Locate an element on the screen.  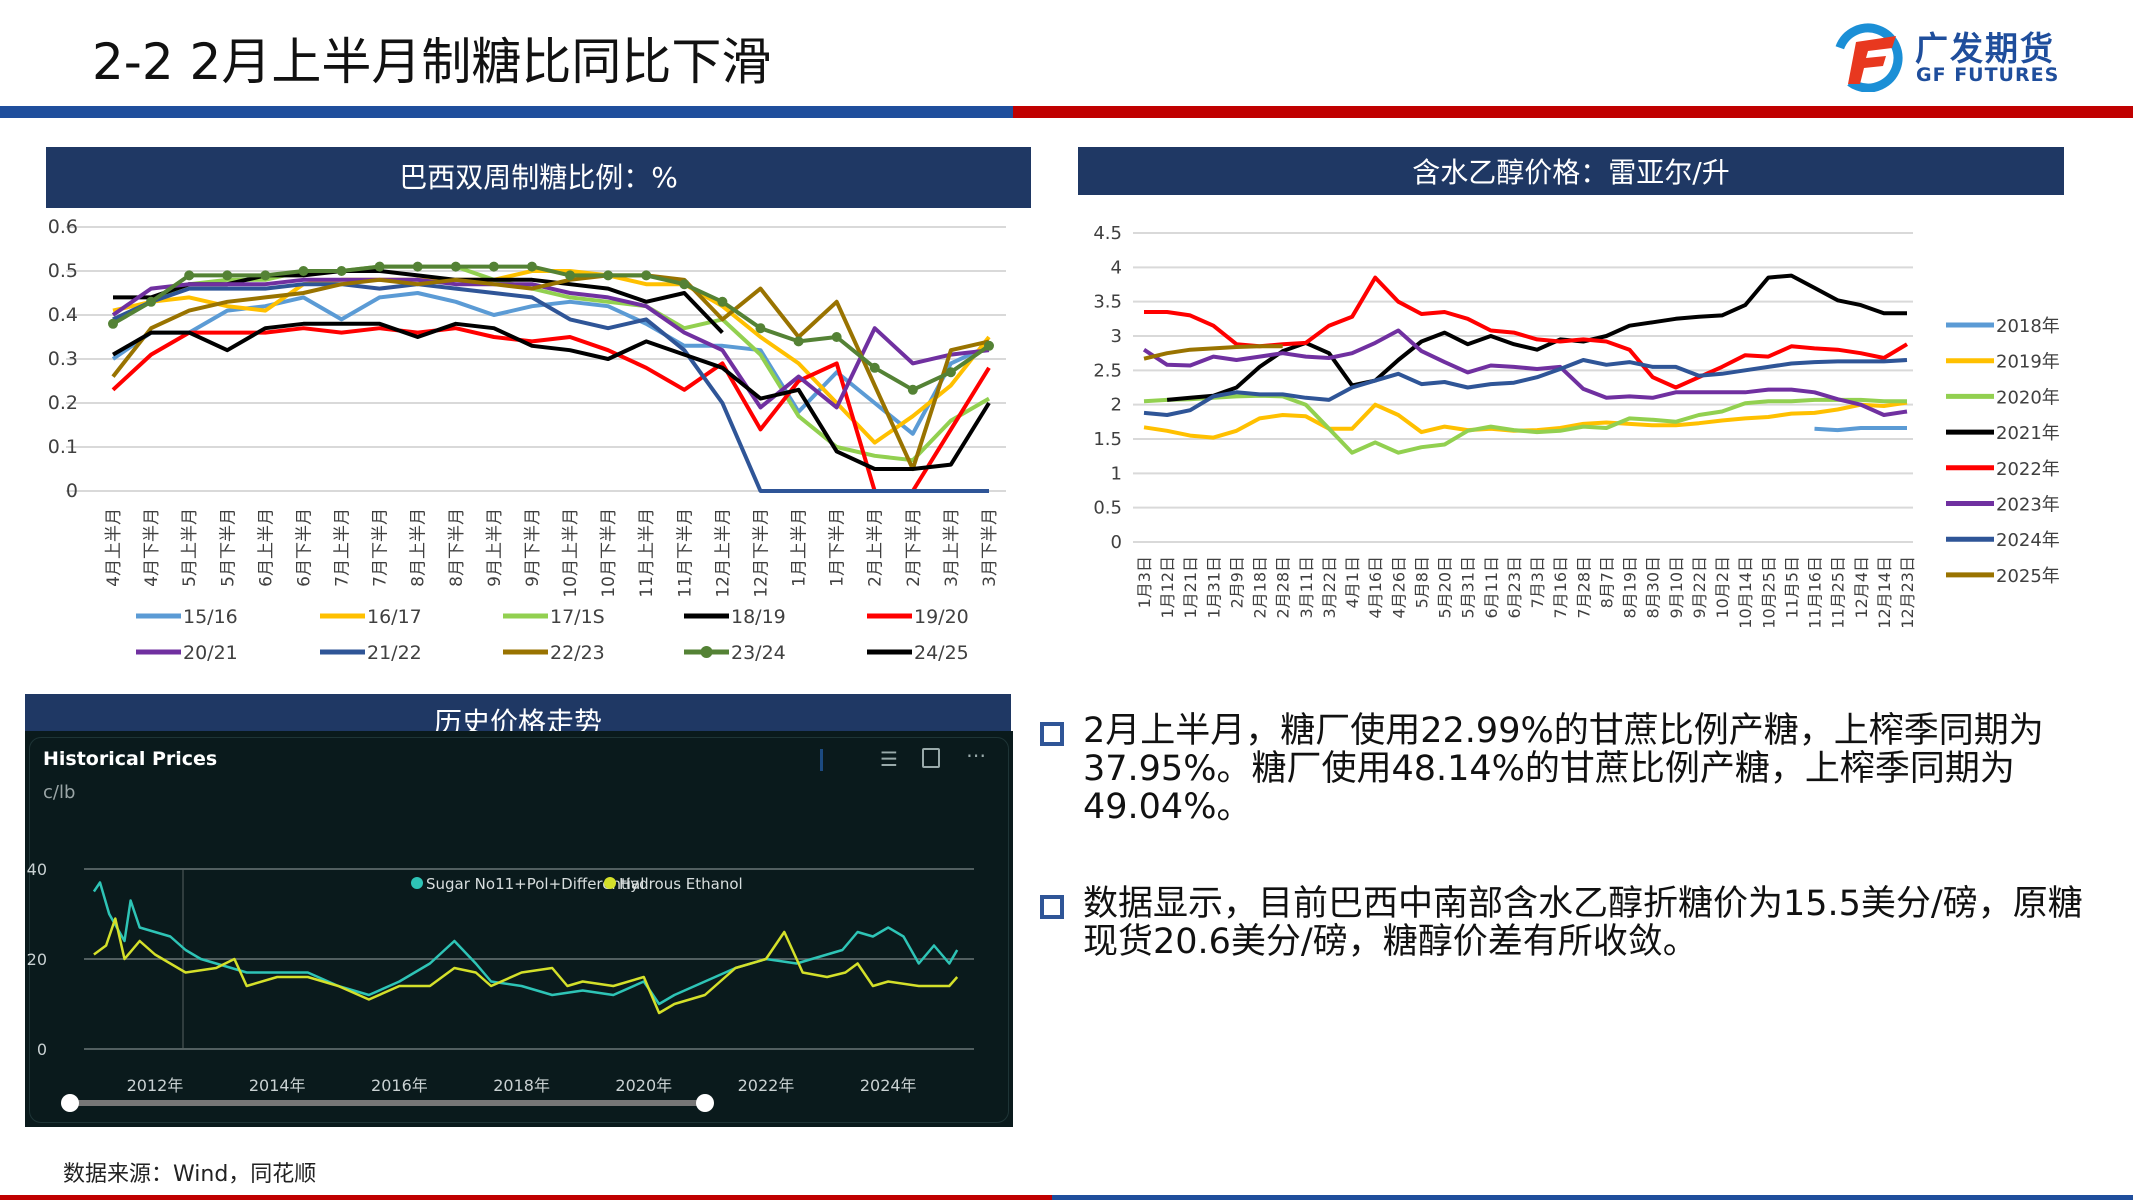
series-line-2023年 is located at coordinates (1525, 372).